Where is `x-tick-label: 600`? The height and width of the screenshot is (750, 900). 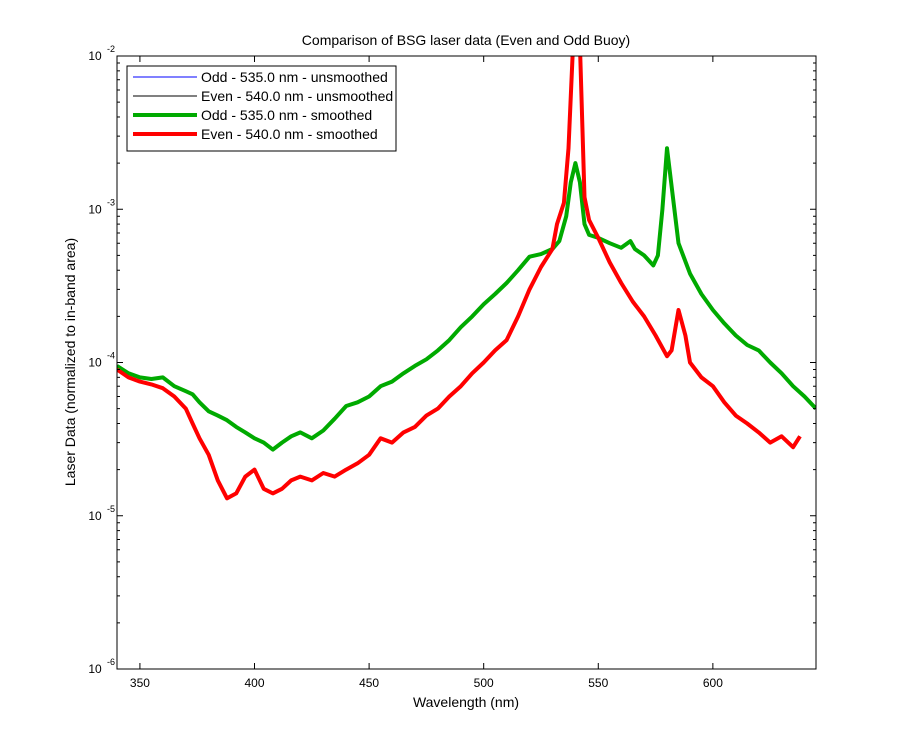 x-tick-label: 600 is located at coordinates (713, 683).